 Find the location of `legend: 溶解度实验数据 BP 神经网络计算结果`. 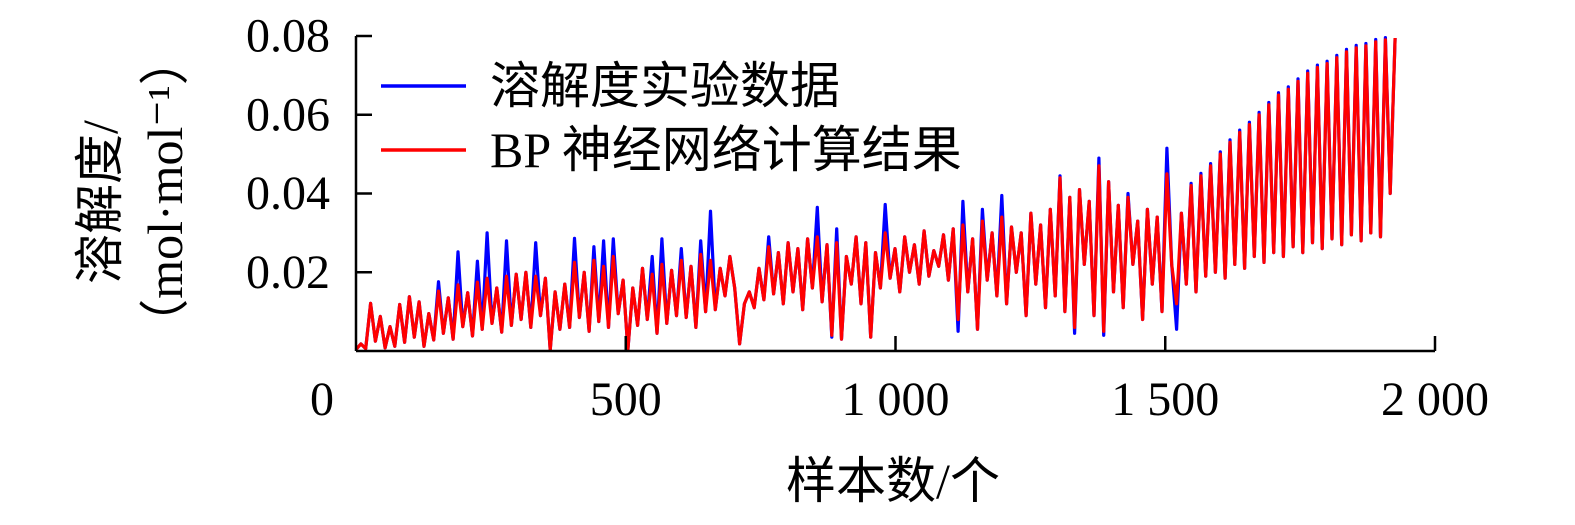

legend: 溶解度实验数据 BP 神经网络计算结果 is located at coordinates (671, 118).